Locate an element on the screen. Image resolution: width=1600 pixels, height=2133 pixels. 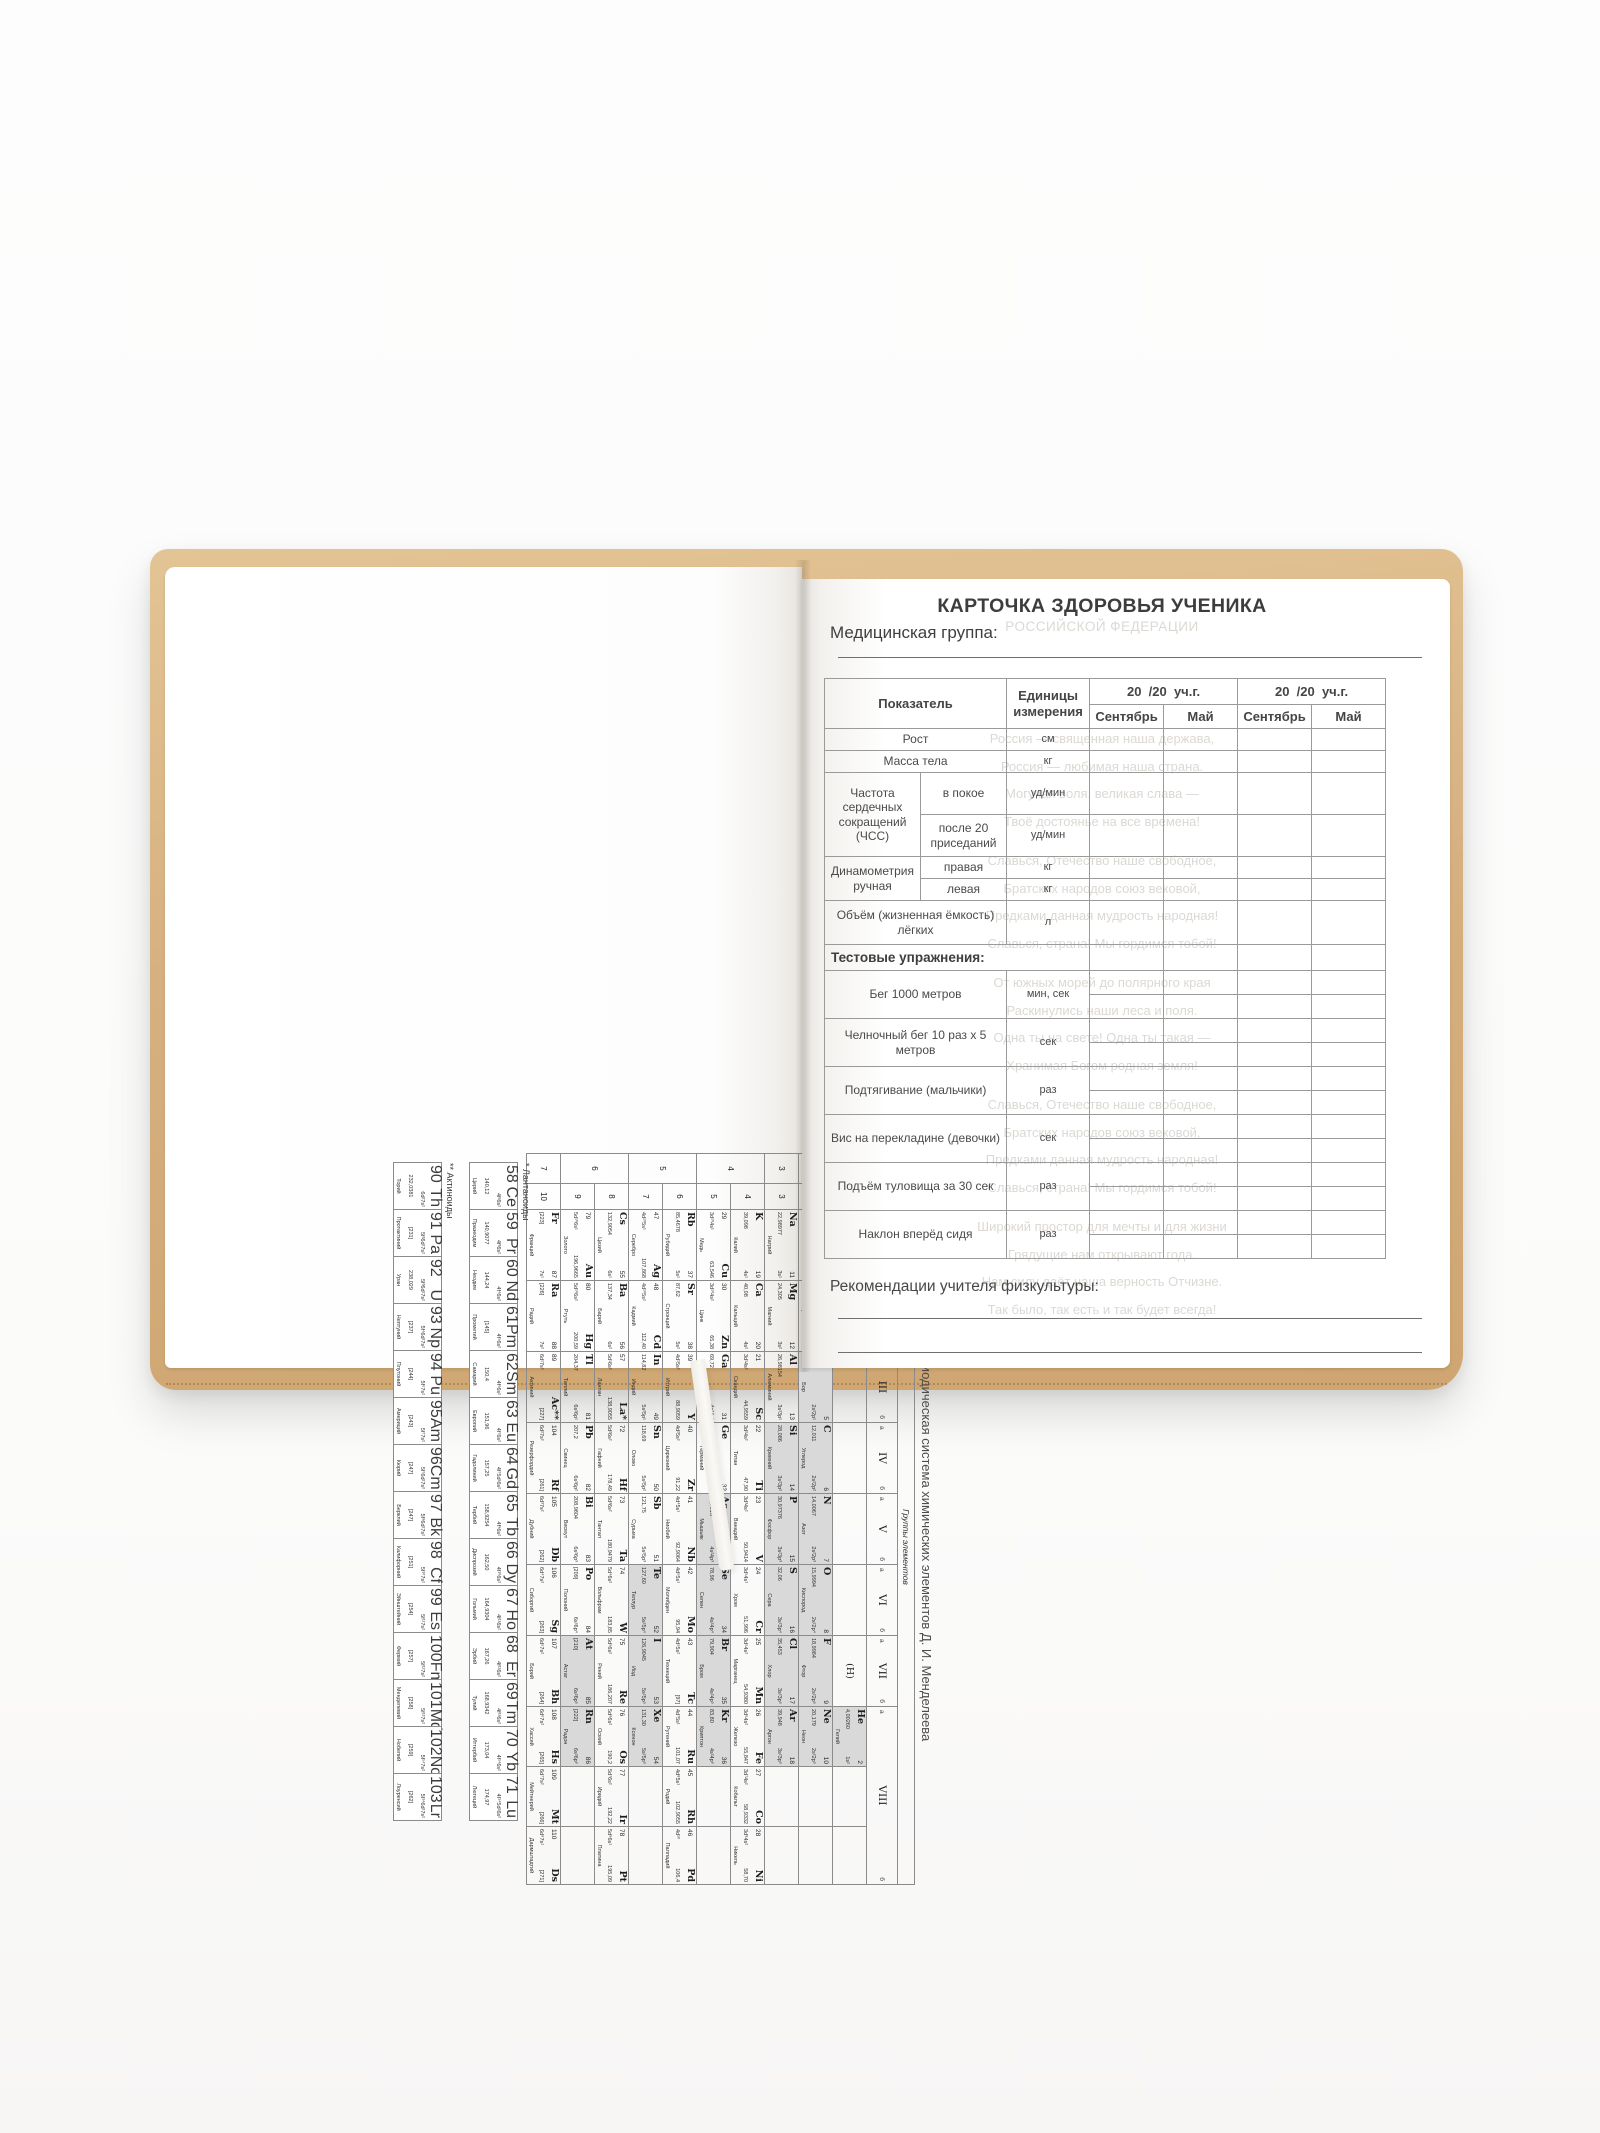
electron-config: 5s²5p² is located at coordinates (643, 1483).